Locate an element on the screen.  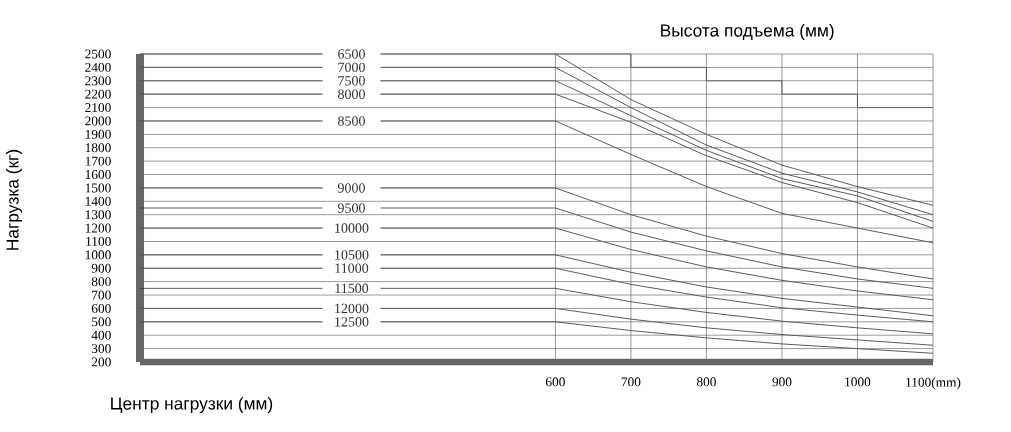
y-tick-label: 400 is located at coordinates (101, 335).